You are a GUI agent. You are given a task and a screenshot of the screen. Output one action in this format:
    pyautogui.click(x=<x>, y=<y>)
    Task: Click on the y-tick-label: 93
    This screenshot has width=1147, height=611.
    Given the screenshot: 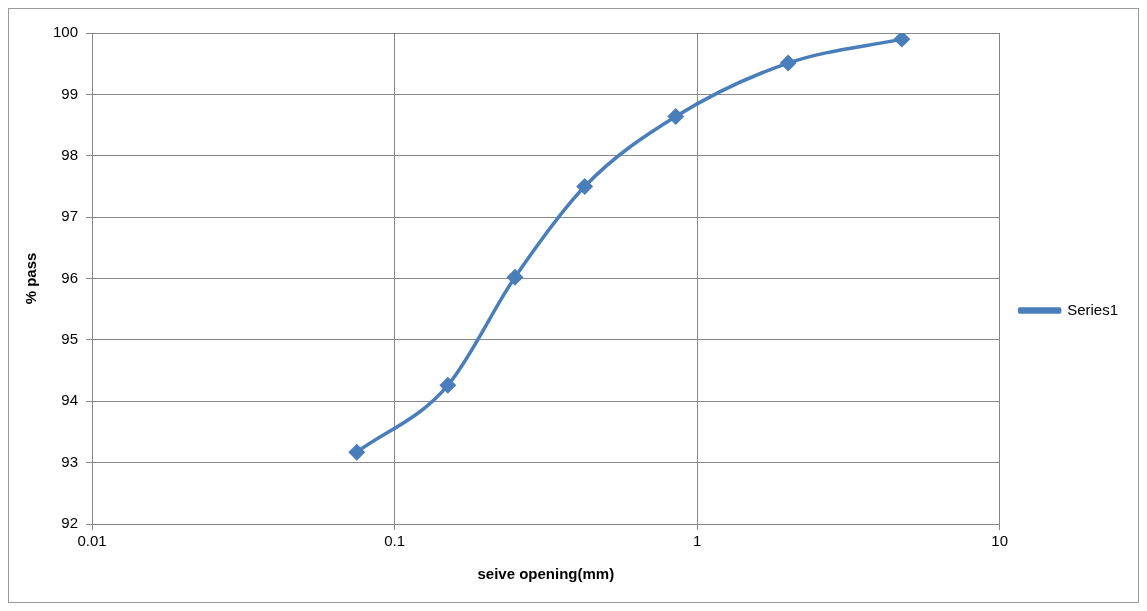 What is the action you would take?
    pyautogui.click(x=70, y=461)
    